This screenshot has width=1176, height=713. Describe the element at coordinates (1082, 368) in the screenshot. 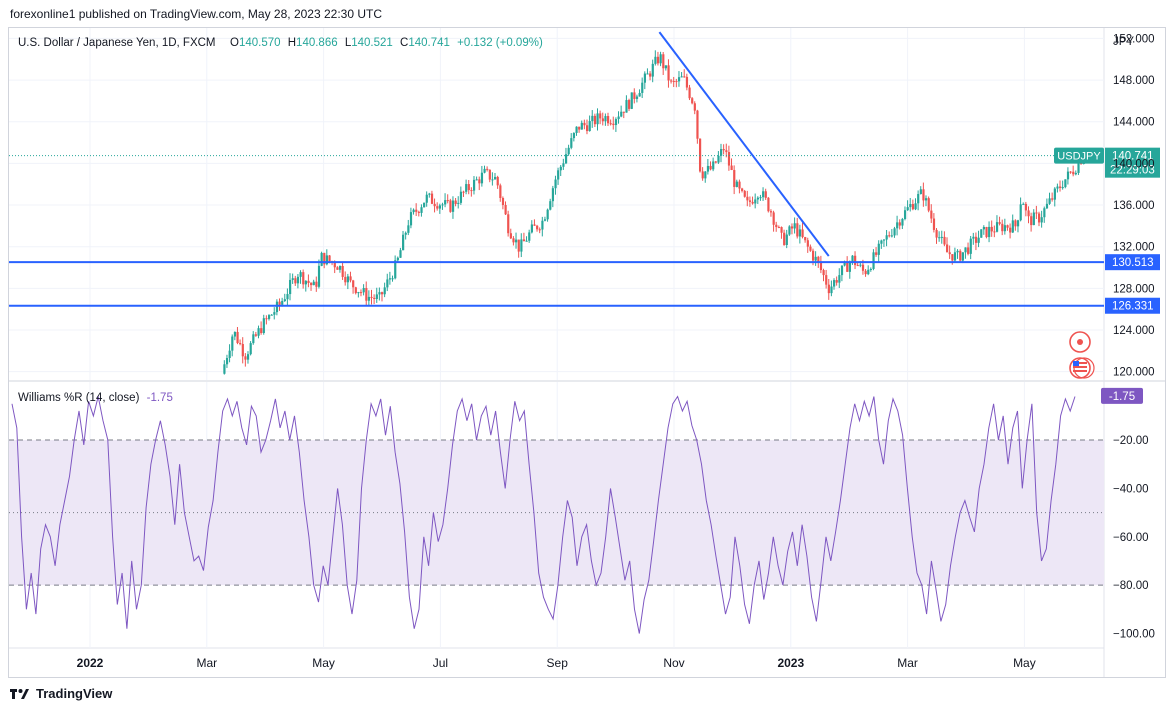

I see `us-flag-icon` at that location.